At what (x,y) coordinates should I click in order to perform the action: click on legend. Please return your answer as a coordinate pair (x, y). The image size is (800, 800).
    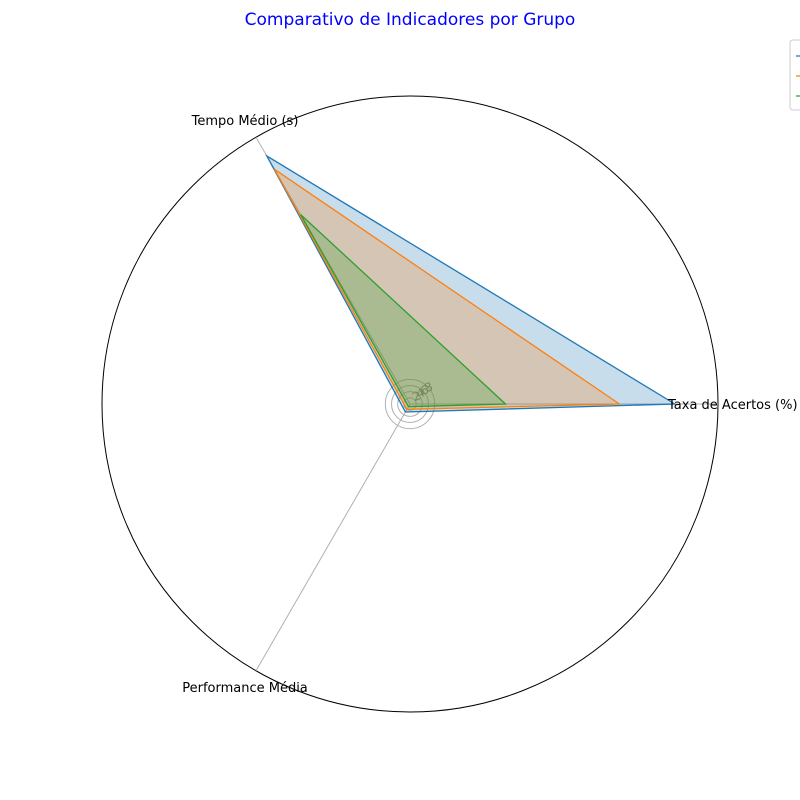
    Looking at the image, I should click on (794, 75).